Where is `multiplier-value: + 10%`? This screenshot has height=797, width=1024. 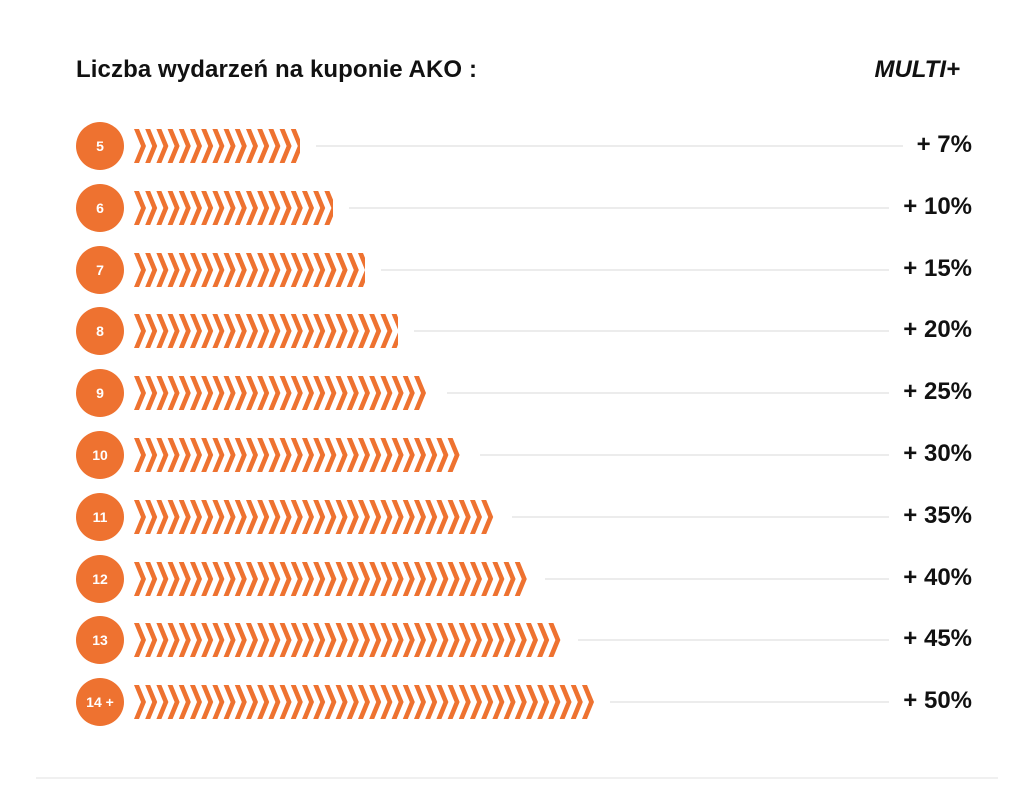 multiplier-value: + 10% is located at coordinates (937, 206).